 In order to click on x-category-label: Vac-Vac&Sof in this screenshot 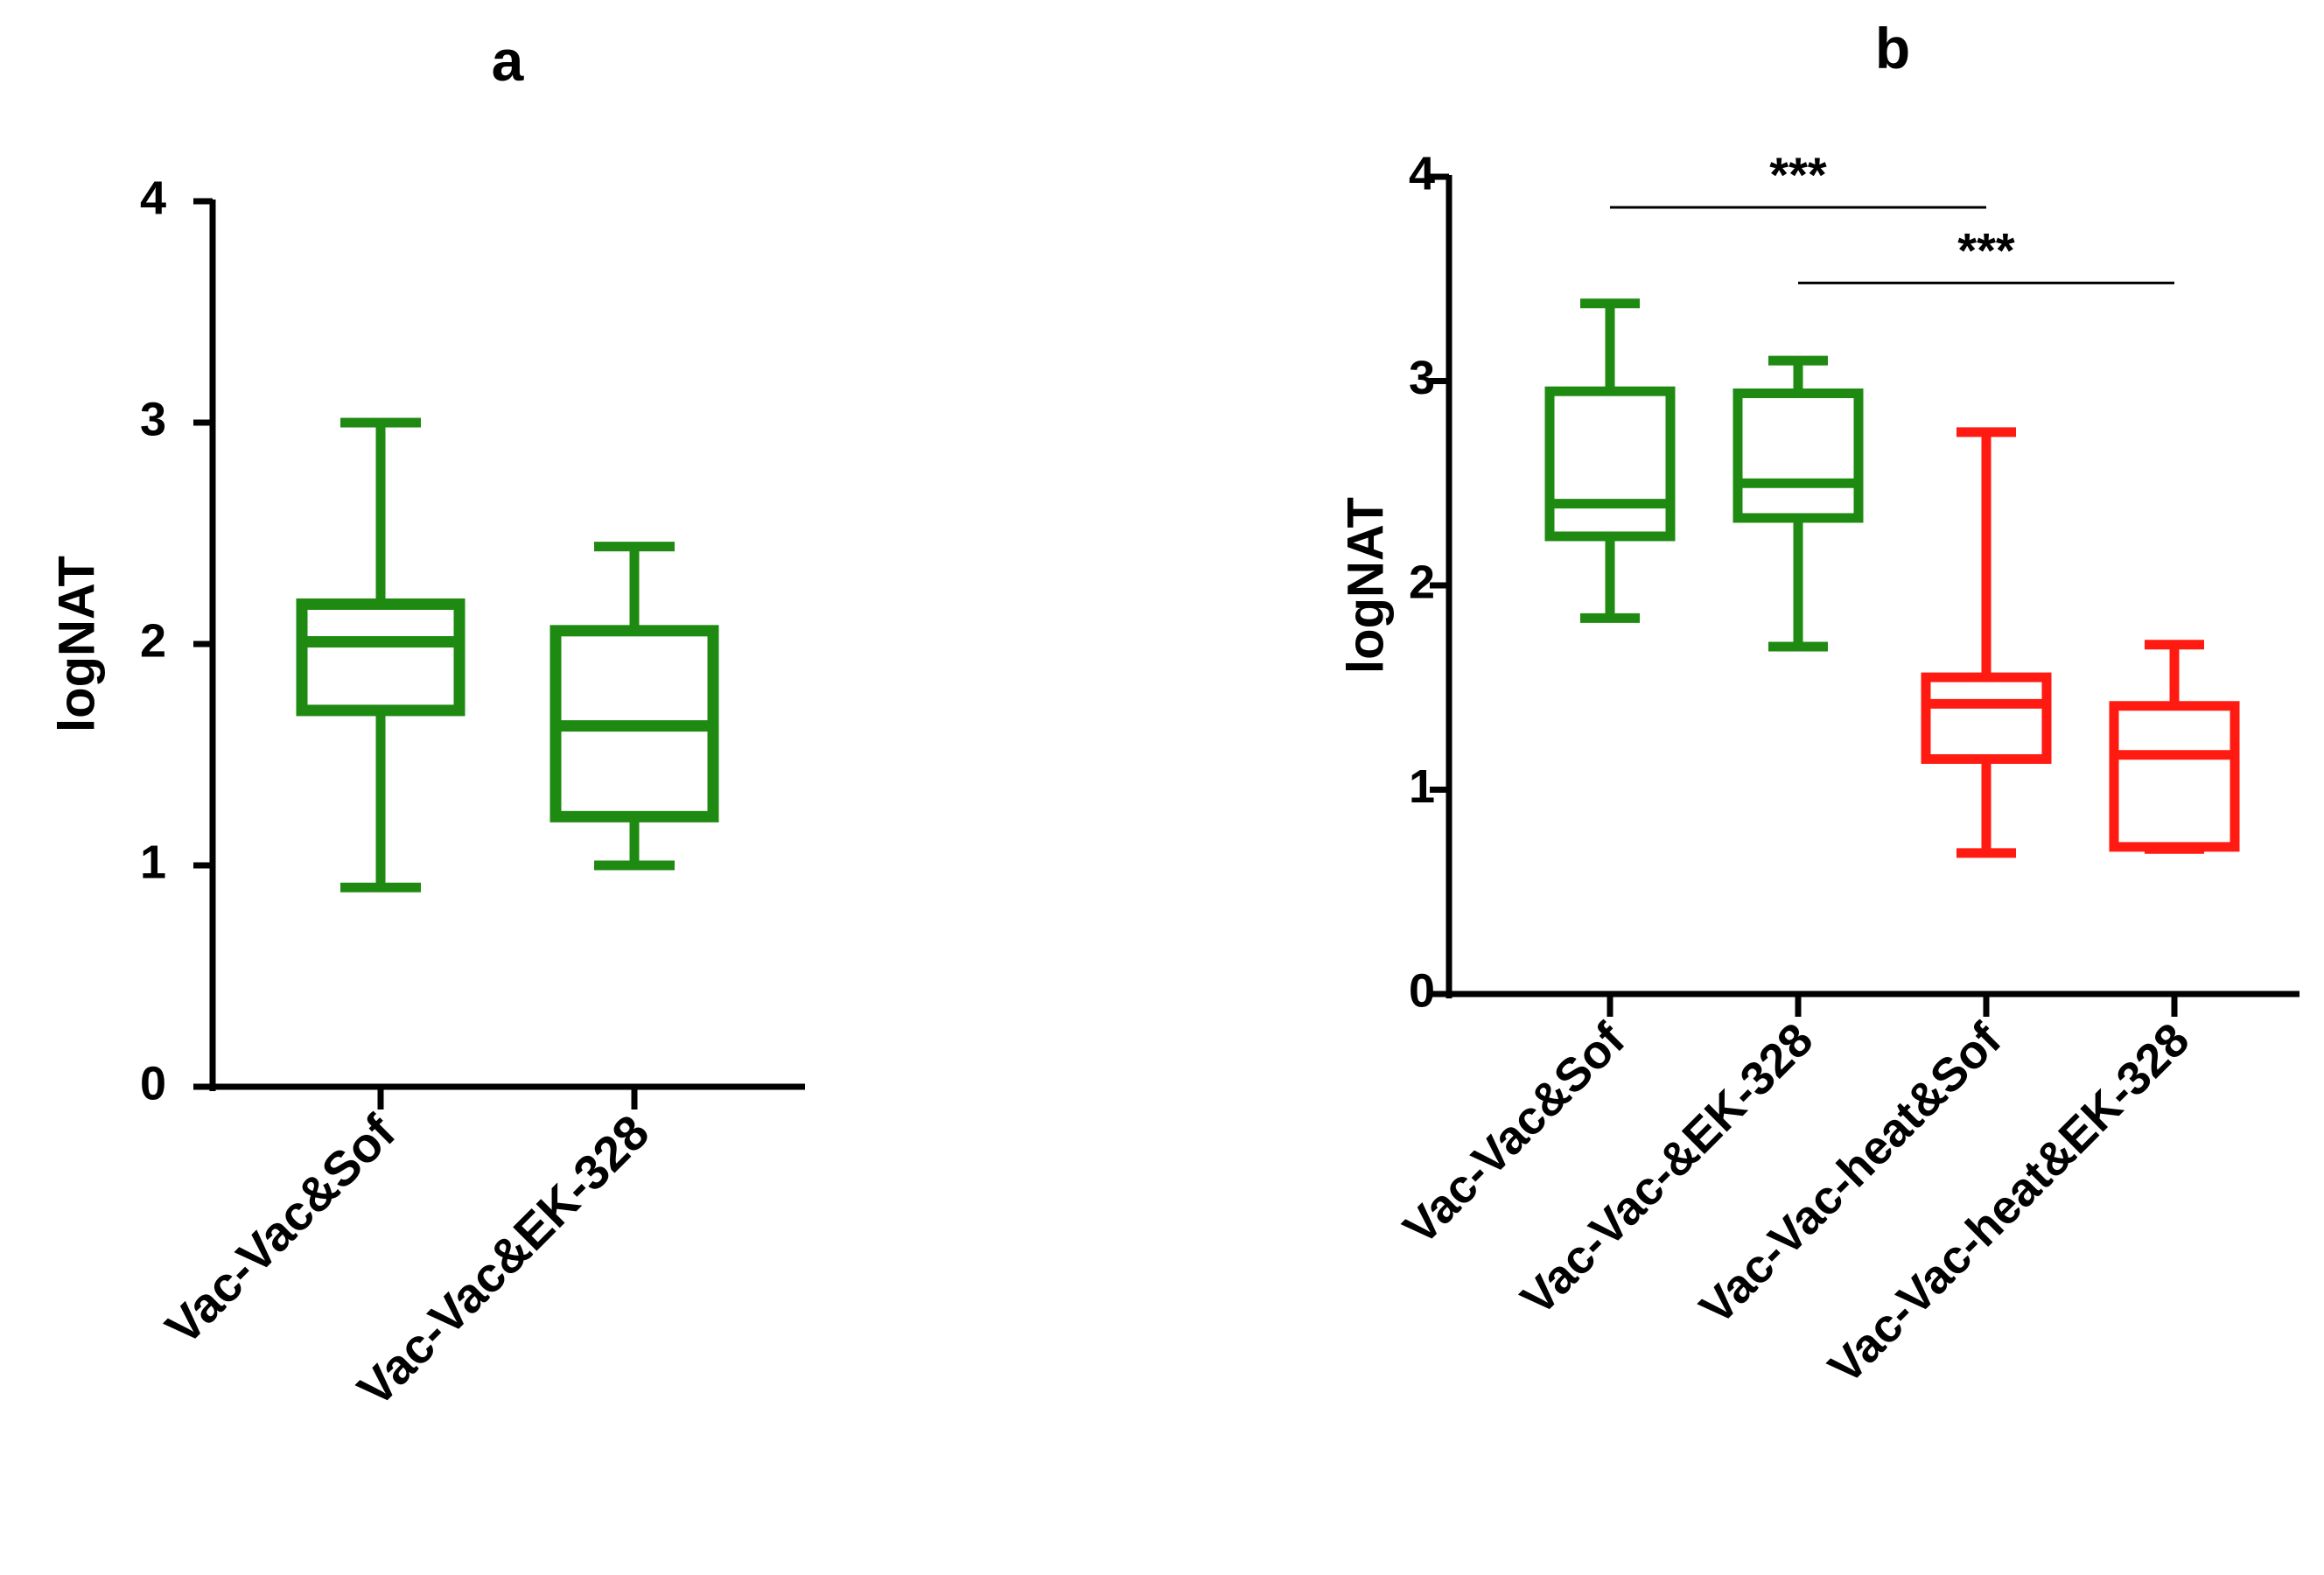, I will do `click(280, 1229)`.